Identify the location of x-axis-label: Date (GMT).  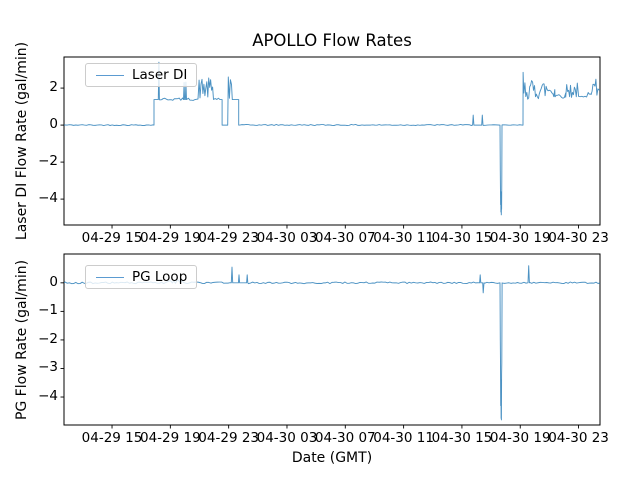
(332, 458).